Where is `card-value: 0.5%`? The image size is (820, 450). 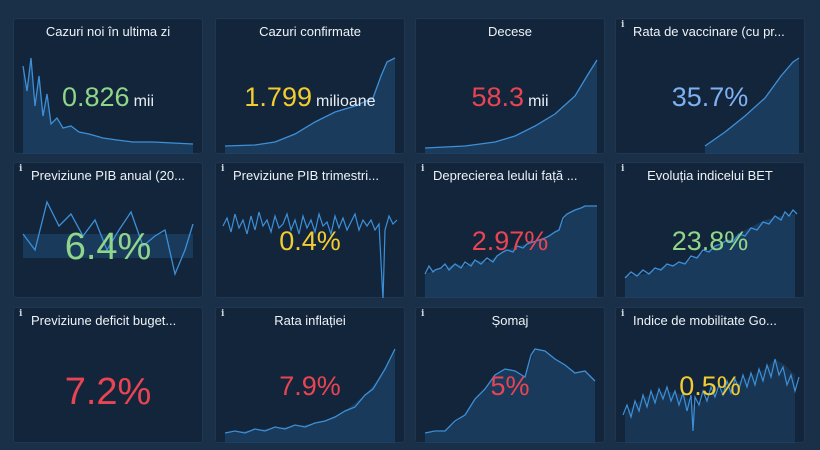
card-value: 0.5% is located at coordinates (710, 386).